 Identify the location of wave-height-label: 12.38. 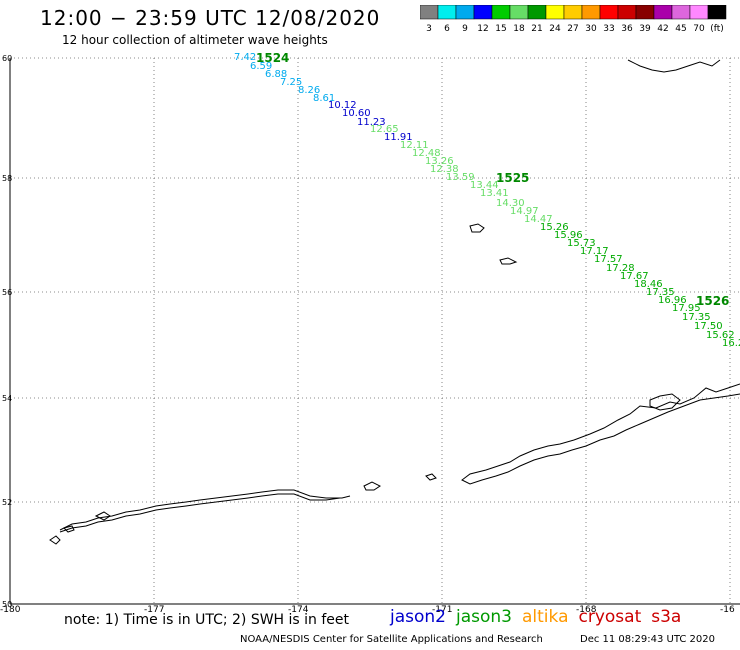
(444, 169).